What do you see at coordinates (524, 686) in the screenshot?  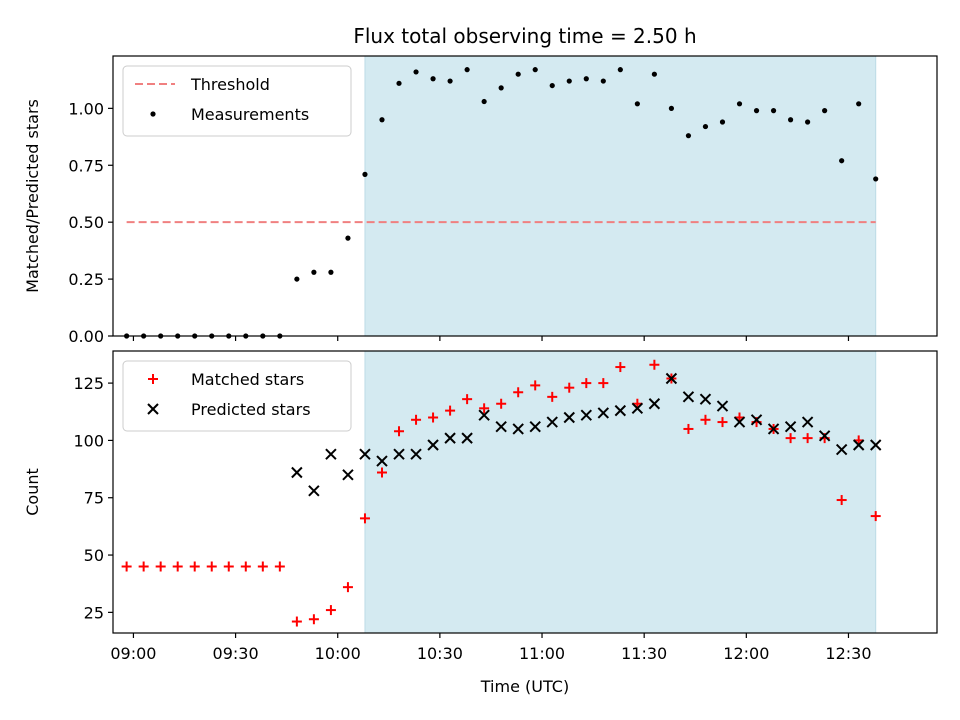 I see `x-axis-label: Time (UTC)` at bounding box center [524, 686].